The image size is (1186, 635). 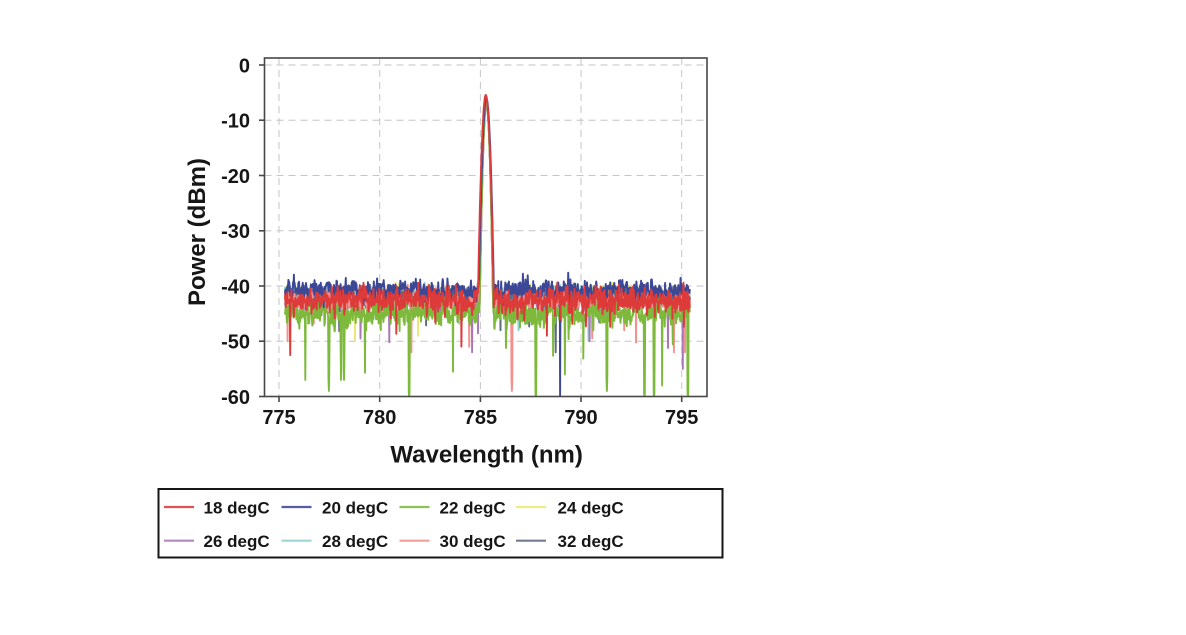 What do you see at coordinates (473, 507) in the screenshot?
I see `svg-text: 22 degC` at bounding box center [473, 507].